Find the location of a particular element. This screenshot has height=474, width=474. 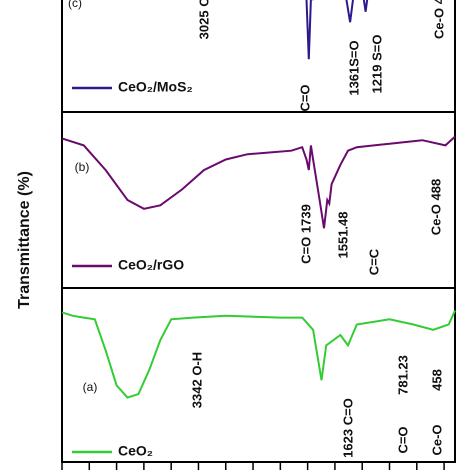

peak-annotation: 1551.48 is located at coordinates (342, 235).